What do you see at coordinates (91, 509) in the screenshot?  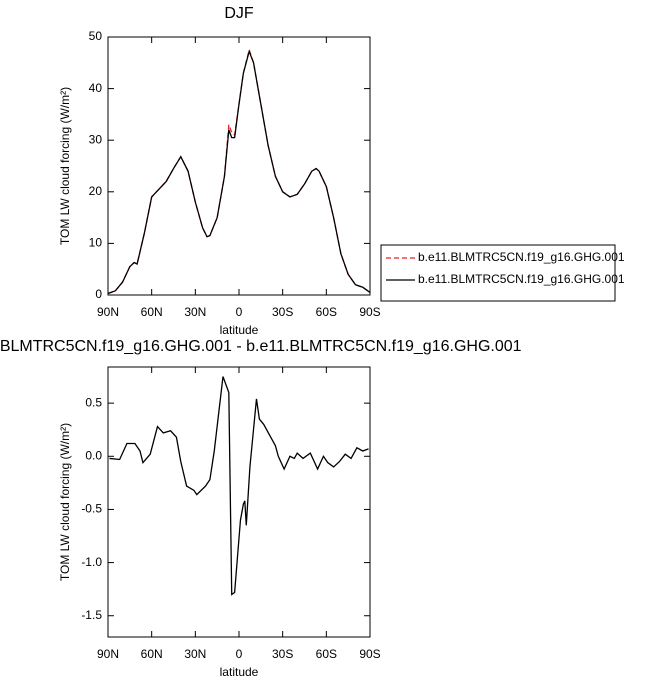 I see `y-tick-label: -0.5` at bounding box center [91, 509].